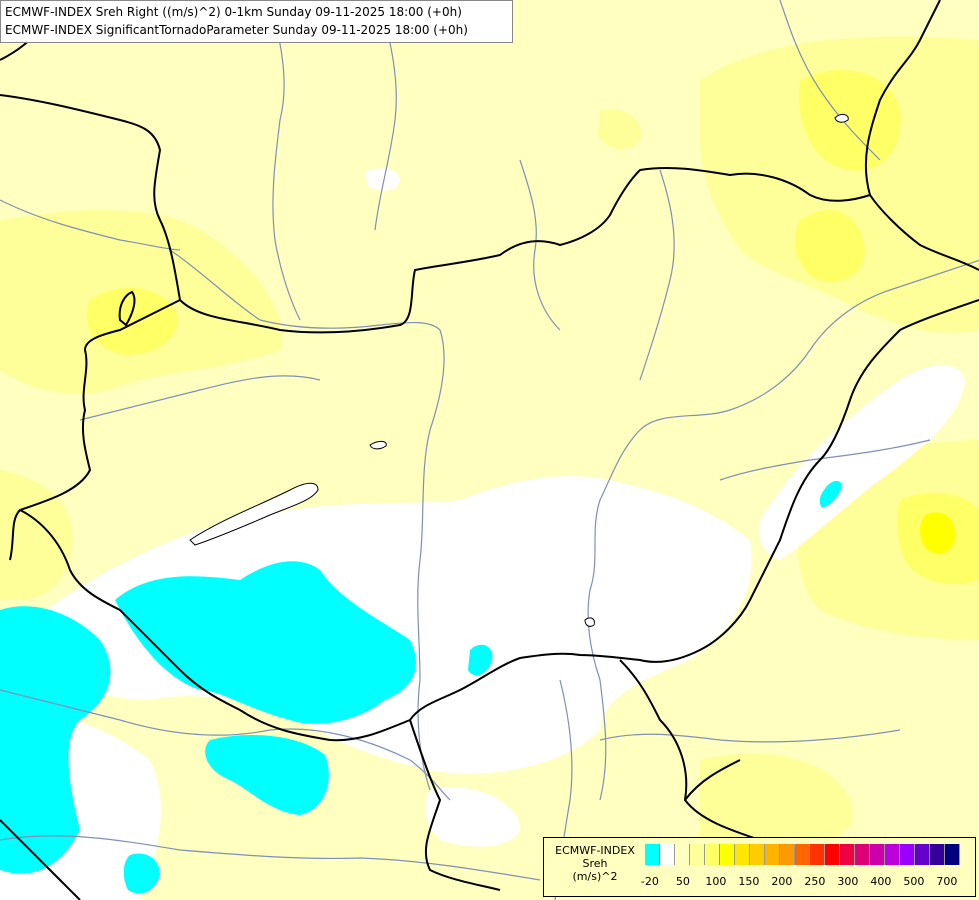 This screenshot has width=979, height=900. Describe the element at coordinates (914, 881) in the screenshot. I see `legend-tick-label: 500` at that location.